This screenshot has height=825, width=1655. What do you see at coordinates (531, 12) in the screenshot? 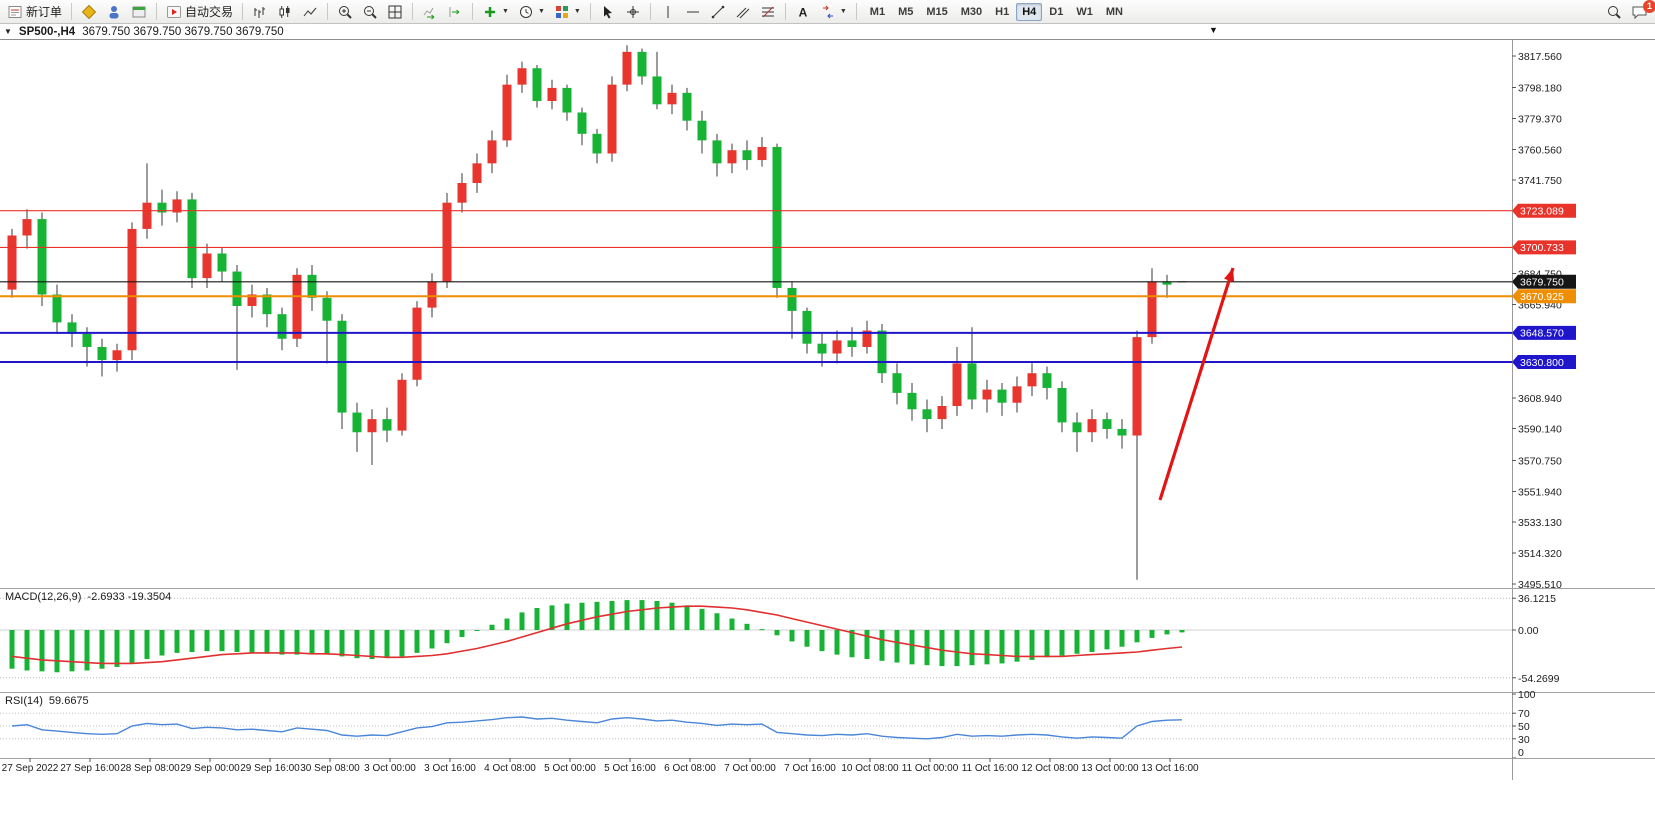
I see `periods-button: ▼` at bounding box center [531, 12].